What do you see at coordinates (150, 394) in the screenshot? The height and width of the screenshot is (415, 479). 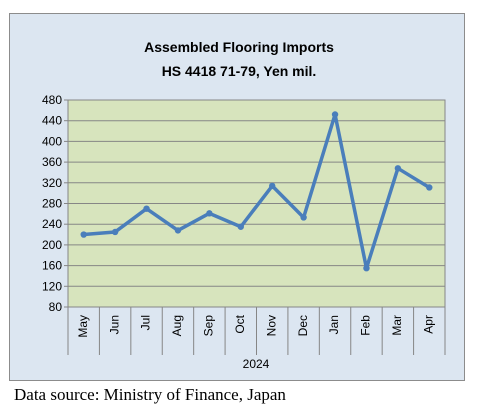 I see `data-source-note: Data source: Ministry of Finance, Japan` at bounding box center [150, 394].